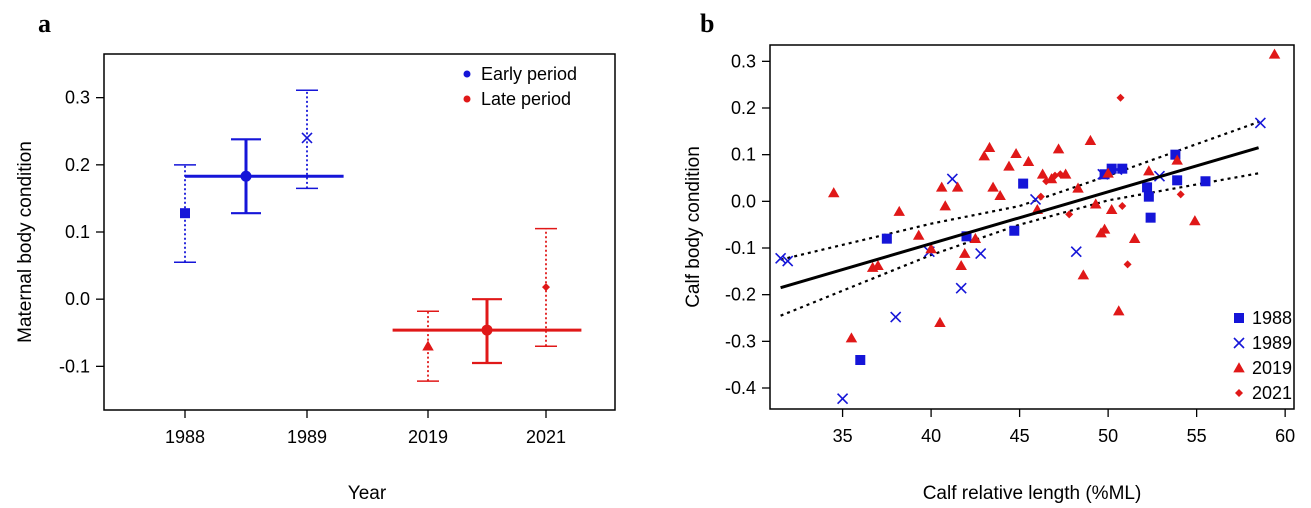  What do you see at coordinates (1262, 355) in the screenshot?
I see `panel-b-legend: 1988 1989 2019 2021` at bounding box center [1262, 355].